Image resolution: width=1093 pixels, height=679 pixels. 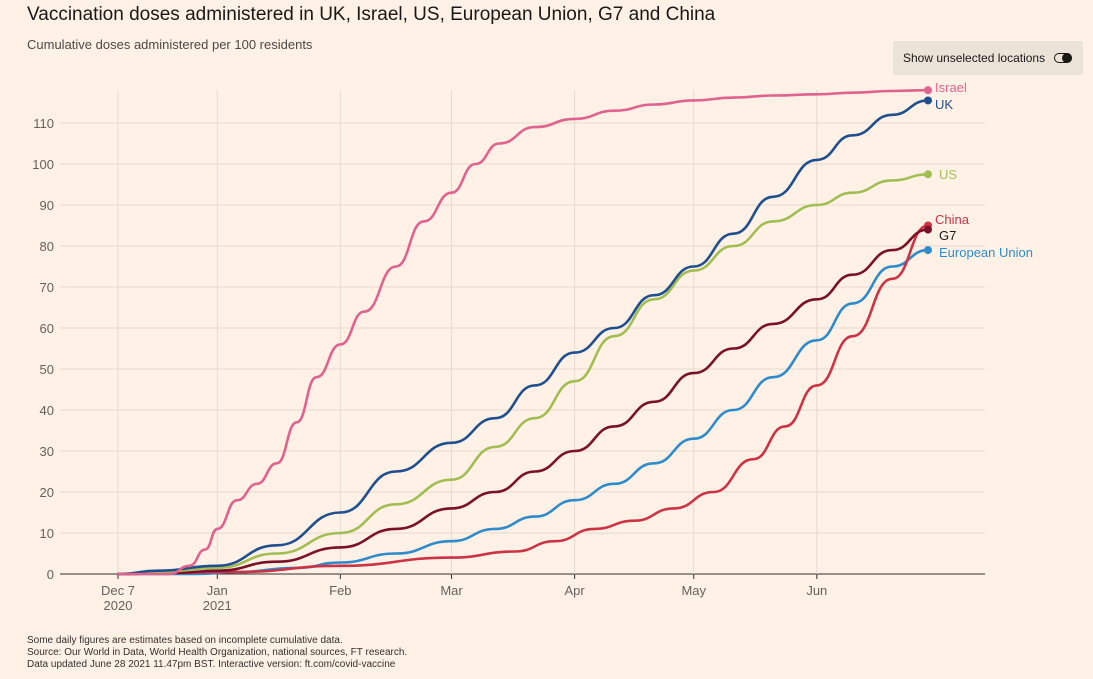 I want to click on x-tick-label: Dec 7, so click(x=118, y=590).